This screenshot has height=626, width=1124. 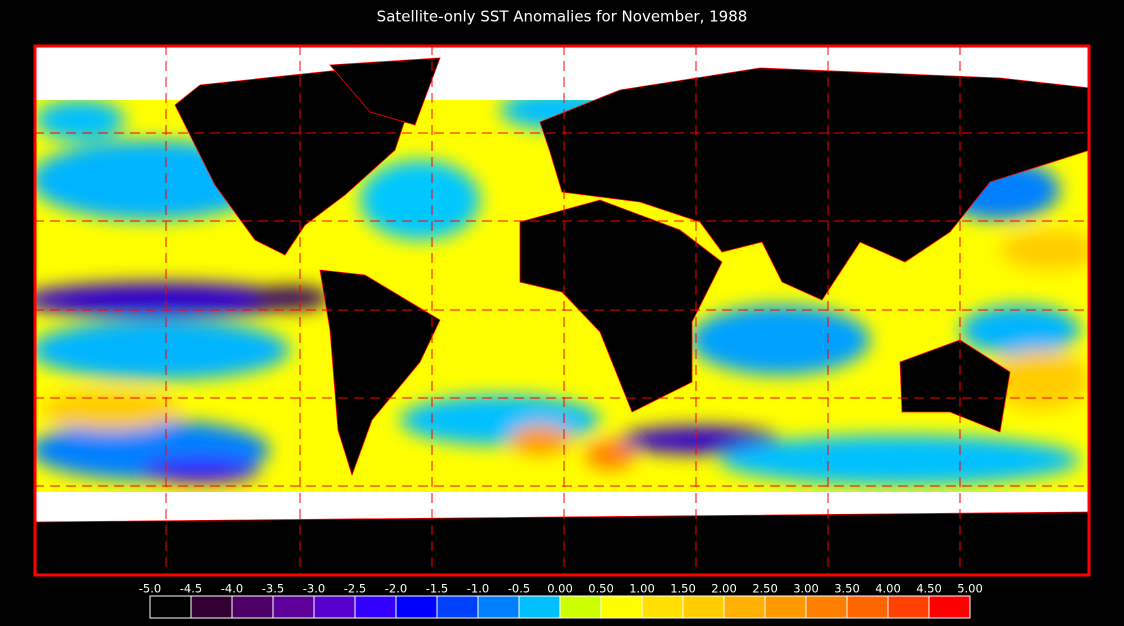 What do you see at coordinates (560, 589) in the screenshot?
I see `colorbar-label: 0.00` at bounding box center [560, 589].